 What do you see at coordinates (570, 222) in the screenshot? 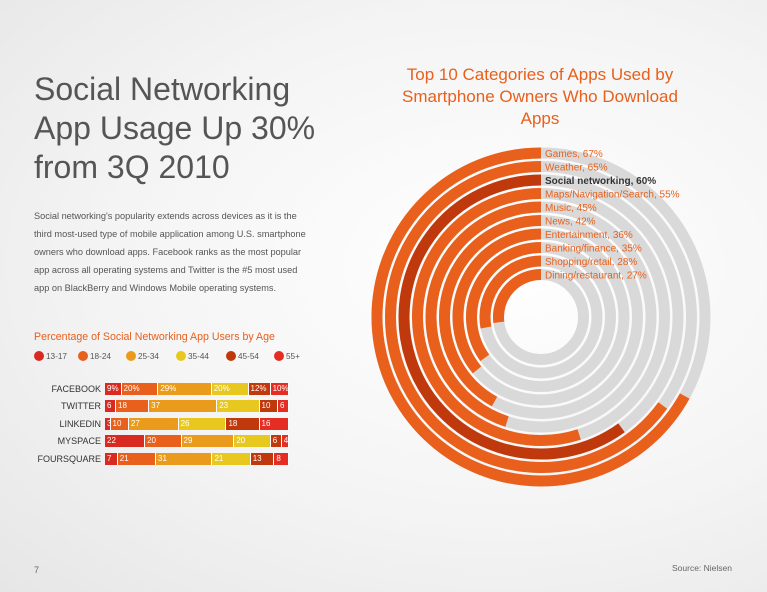
I see `ring-label: News, 42%` at bounding box center [570, 222].